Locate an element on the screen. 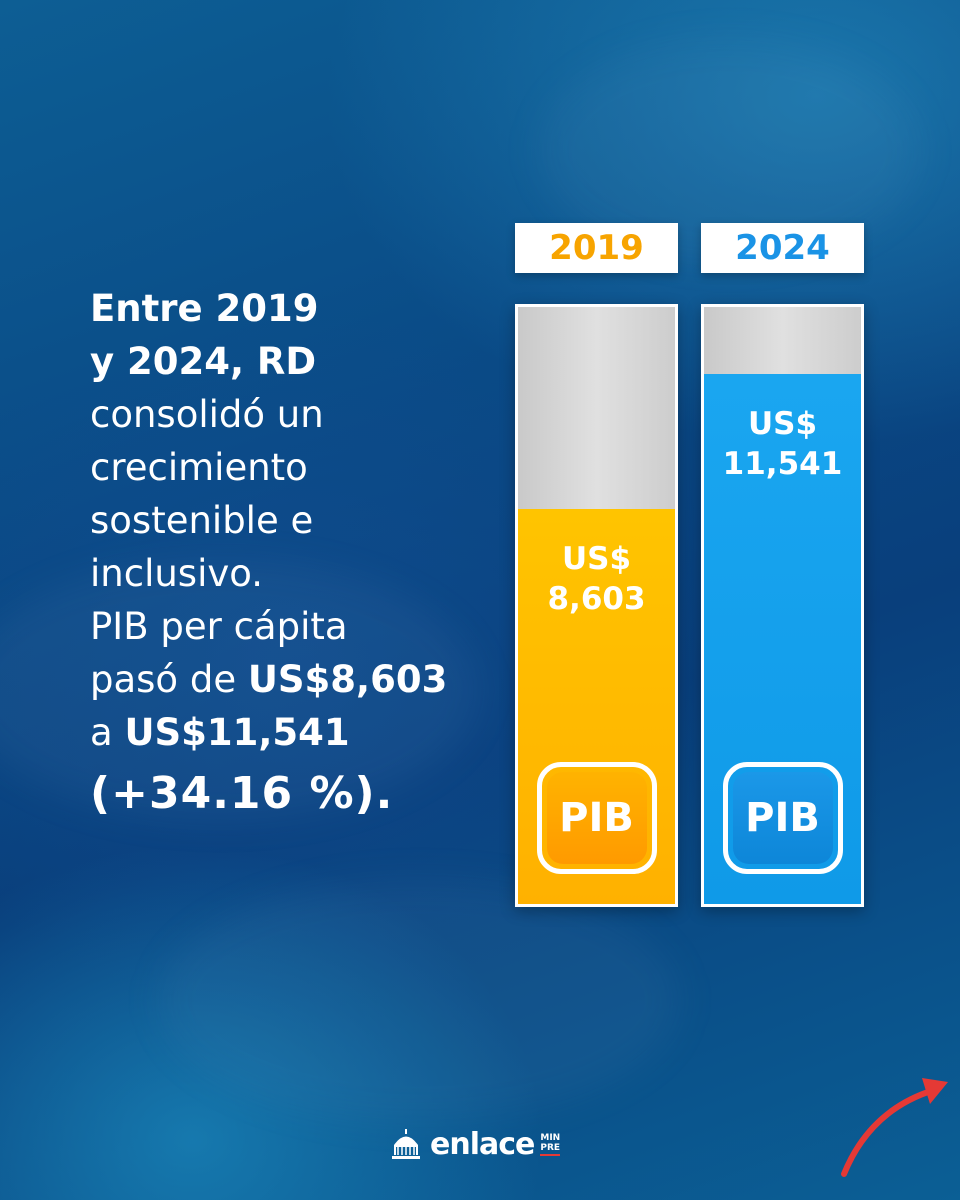 The image size is (960, 1200). pib-badge-2024: PIB is located at coordinates (782, 818).